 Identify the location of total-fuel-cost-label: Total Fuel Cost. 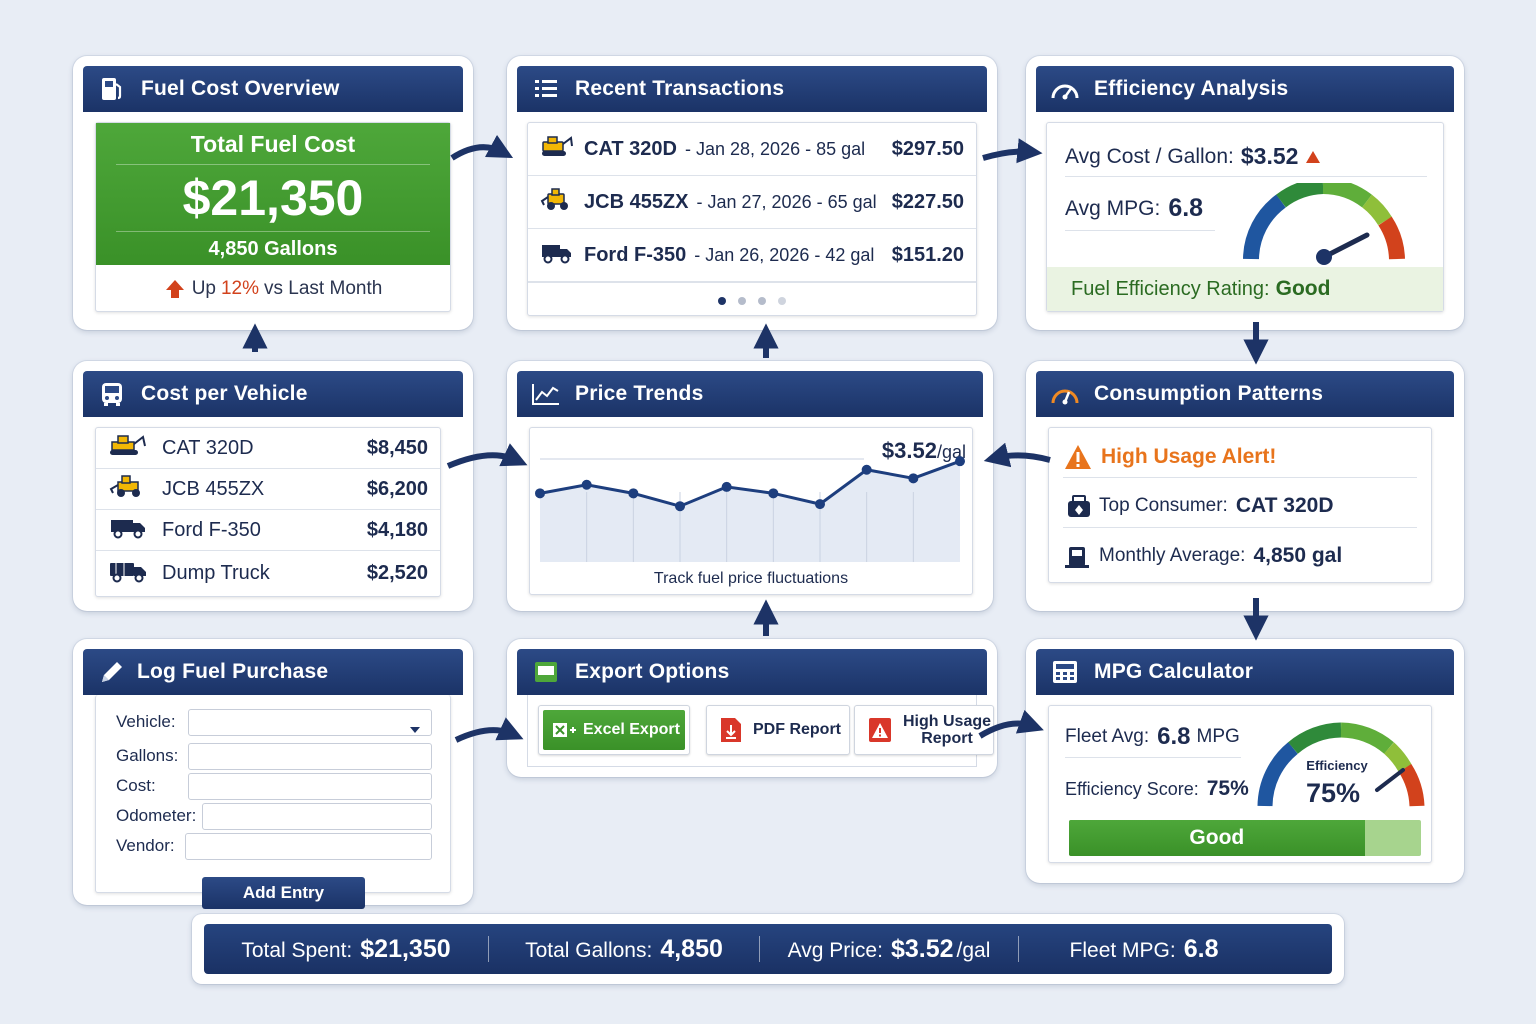
(273, 148).